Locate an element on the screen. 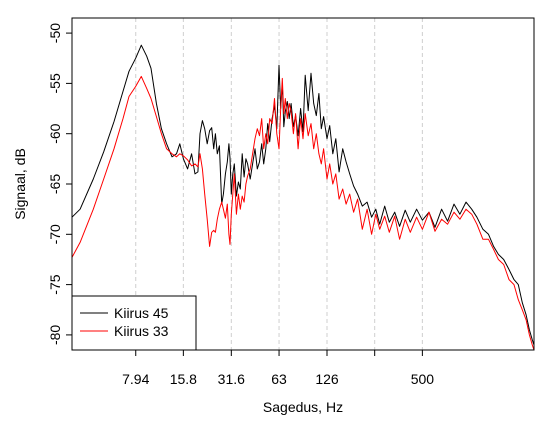  y-tick-label: -50 is located at coordinates (55, 33).